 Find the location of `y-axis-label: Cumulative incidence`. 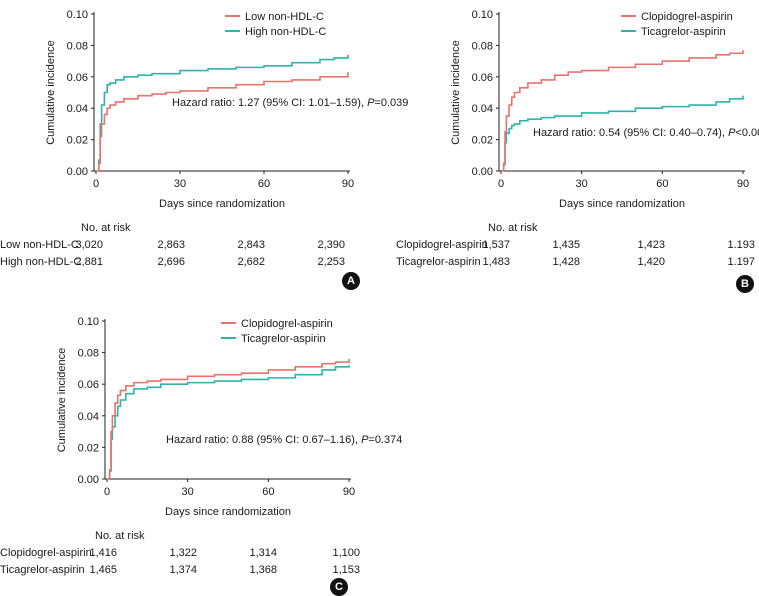

y-axis-label: Cumulative incidence is located at coordinates (62, 400).